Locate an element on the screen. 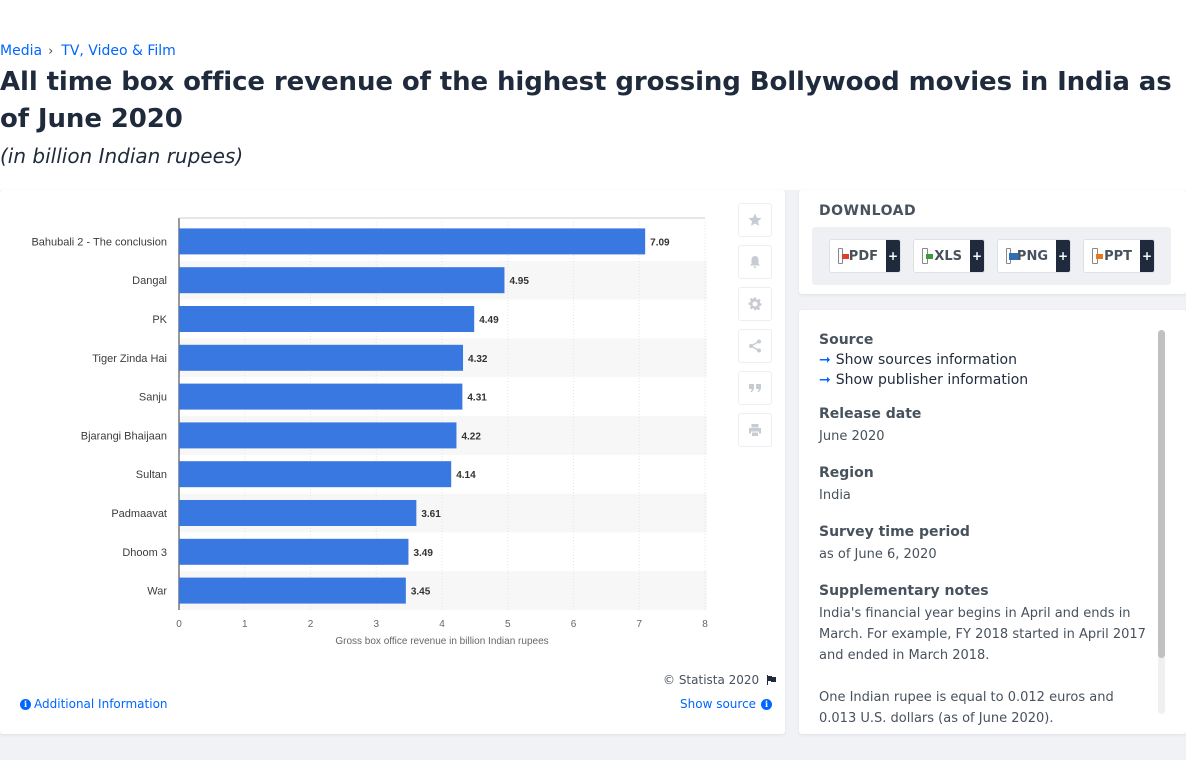  value-label: 3.61 is located at coordinates (431, 514).